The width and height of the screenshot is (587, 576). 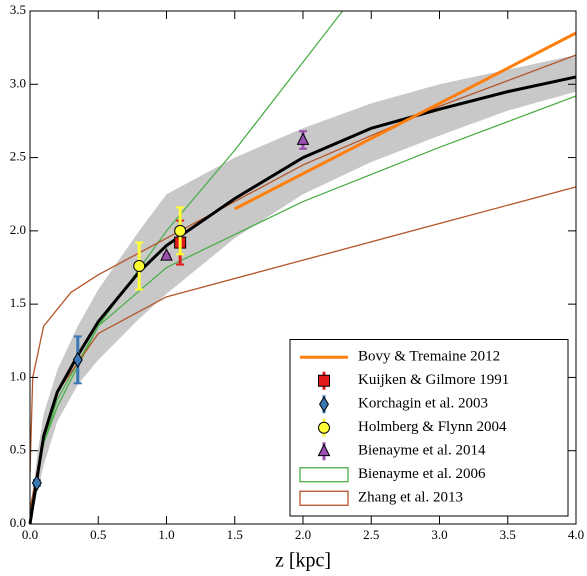 What do you see at coordinates (18, 522) in the screenshot?
I see `y-tick-label: 0.0` at bounding box center [18, 522].